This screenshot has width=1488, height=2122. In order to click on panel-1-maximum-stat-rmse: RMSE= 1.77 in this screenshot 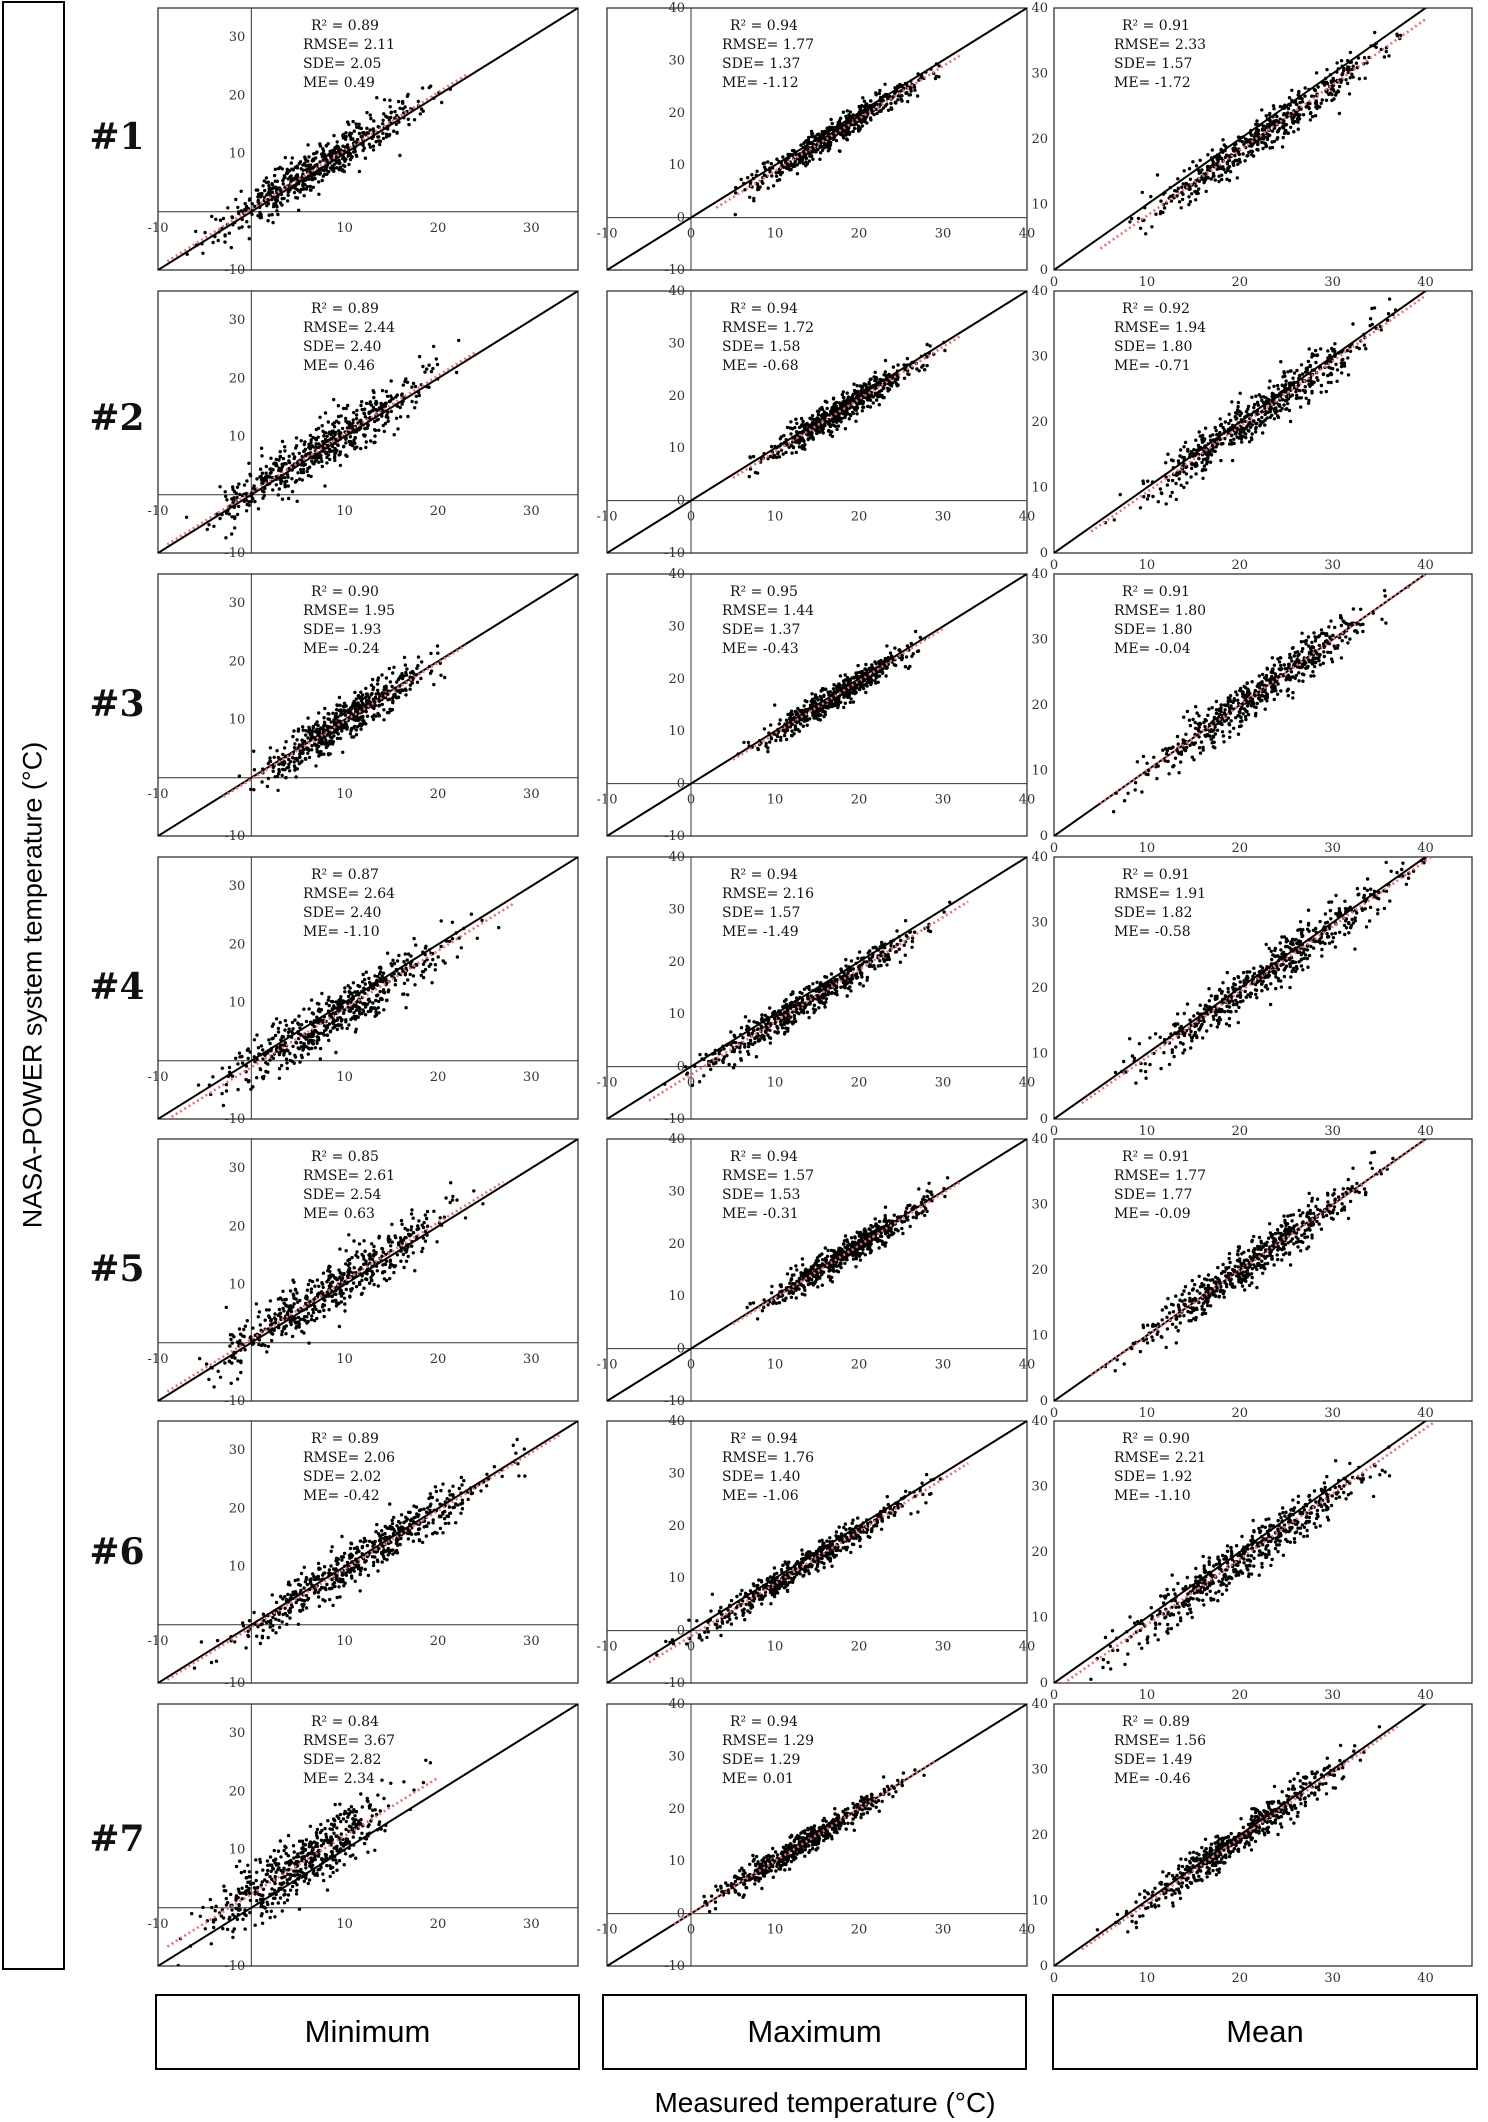, I will do `click(768, 45)`.